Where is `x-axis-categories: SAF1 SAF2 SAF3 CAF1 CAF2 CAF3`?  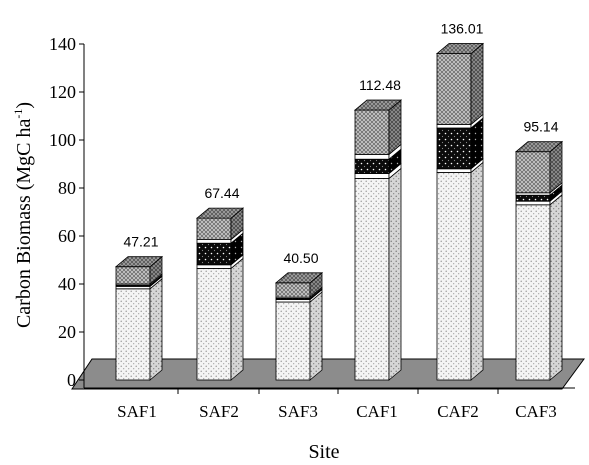
x-axis-categories: SAF1 SAF2 SAF3 CAF1 CAF2 CAF3 is located at coordinates (337, 404).